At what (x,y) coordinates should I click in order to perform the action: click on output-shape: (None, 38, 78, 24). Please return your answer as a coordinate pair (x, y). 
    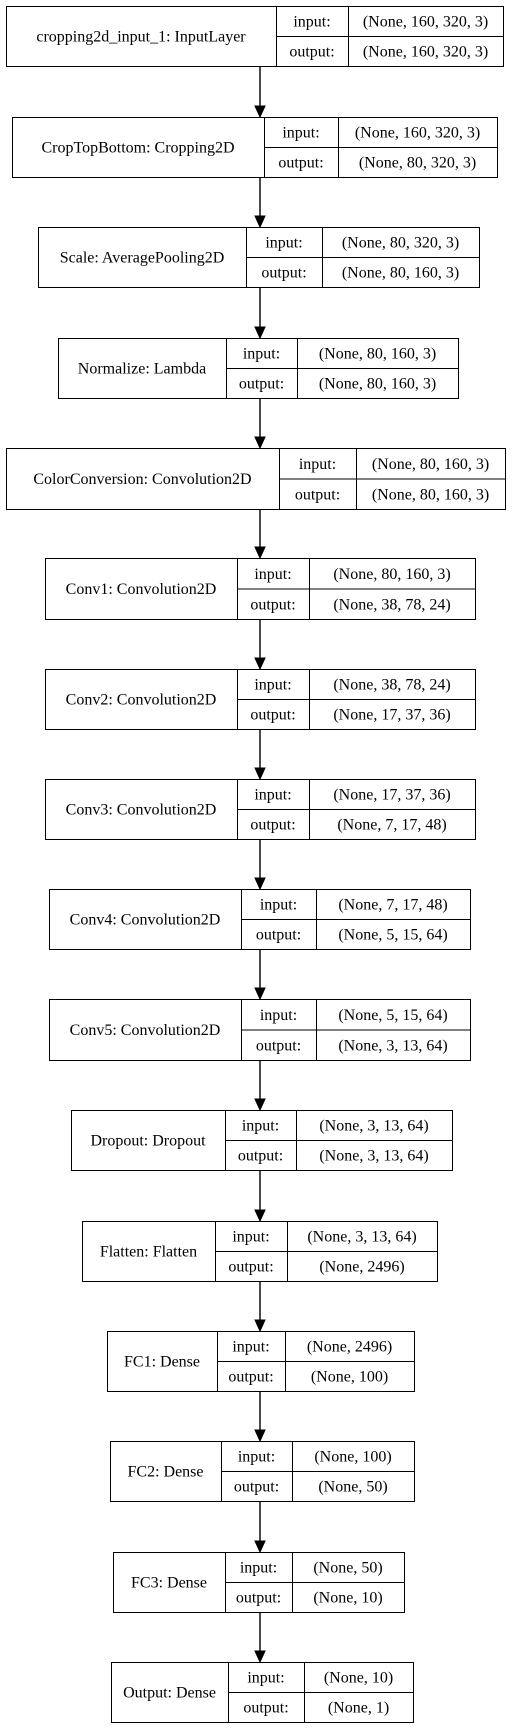
    Looking at the image, I should click on (391, 604).